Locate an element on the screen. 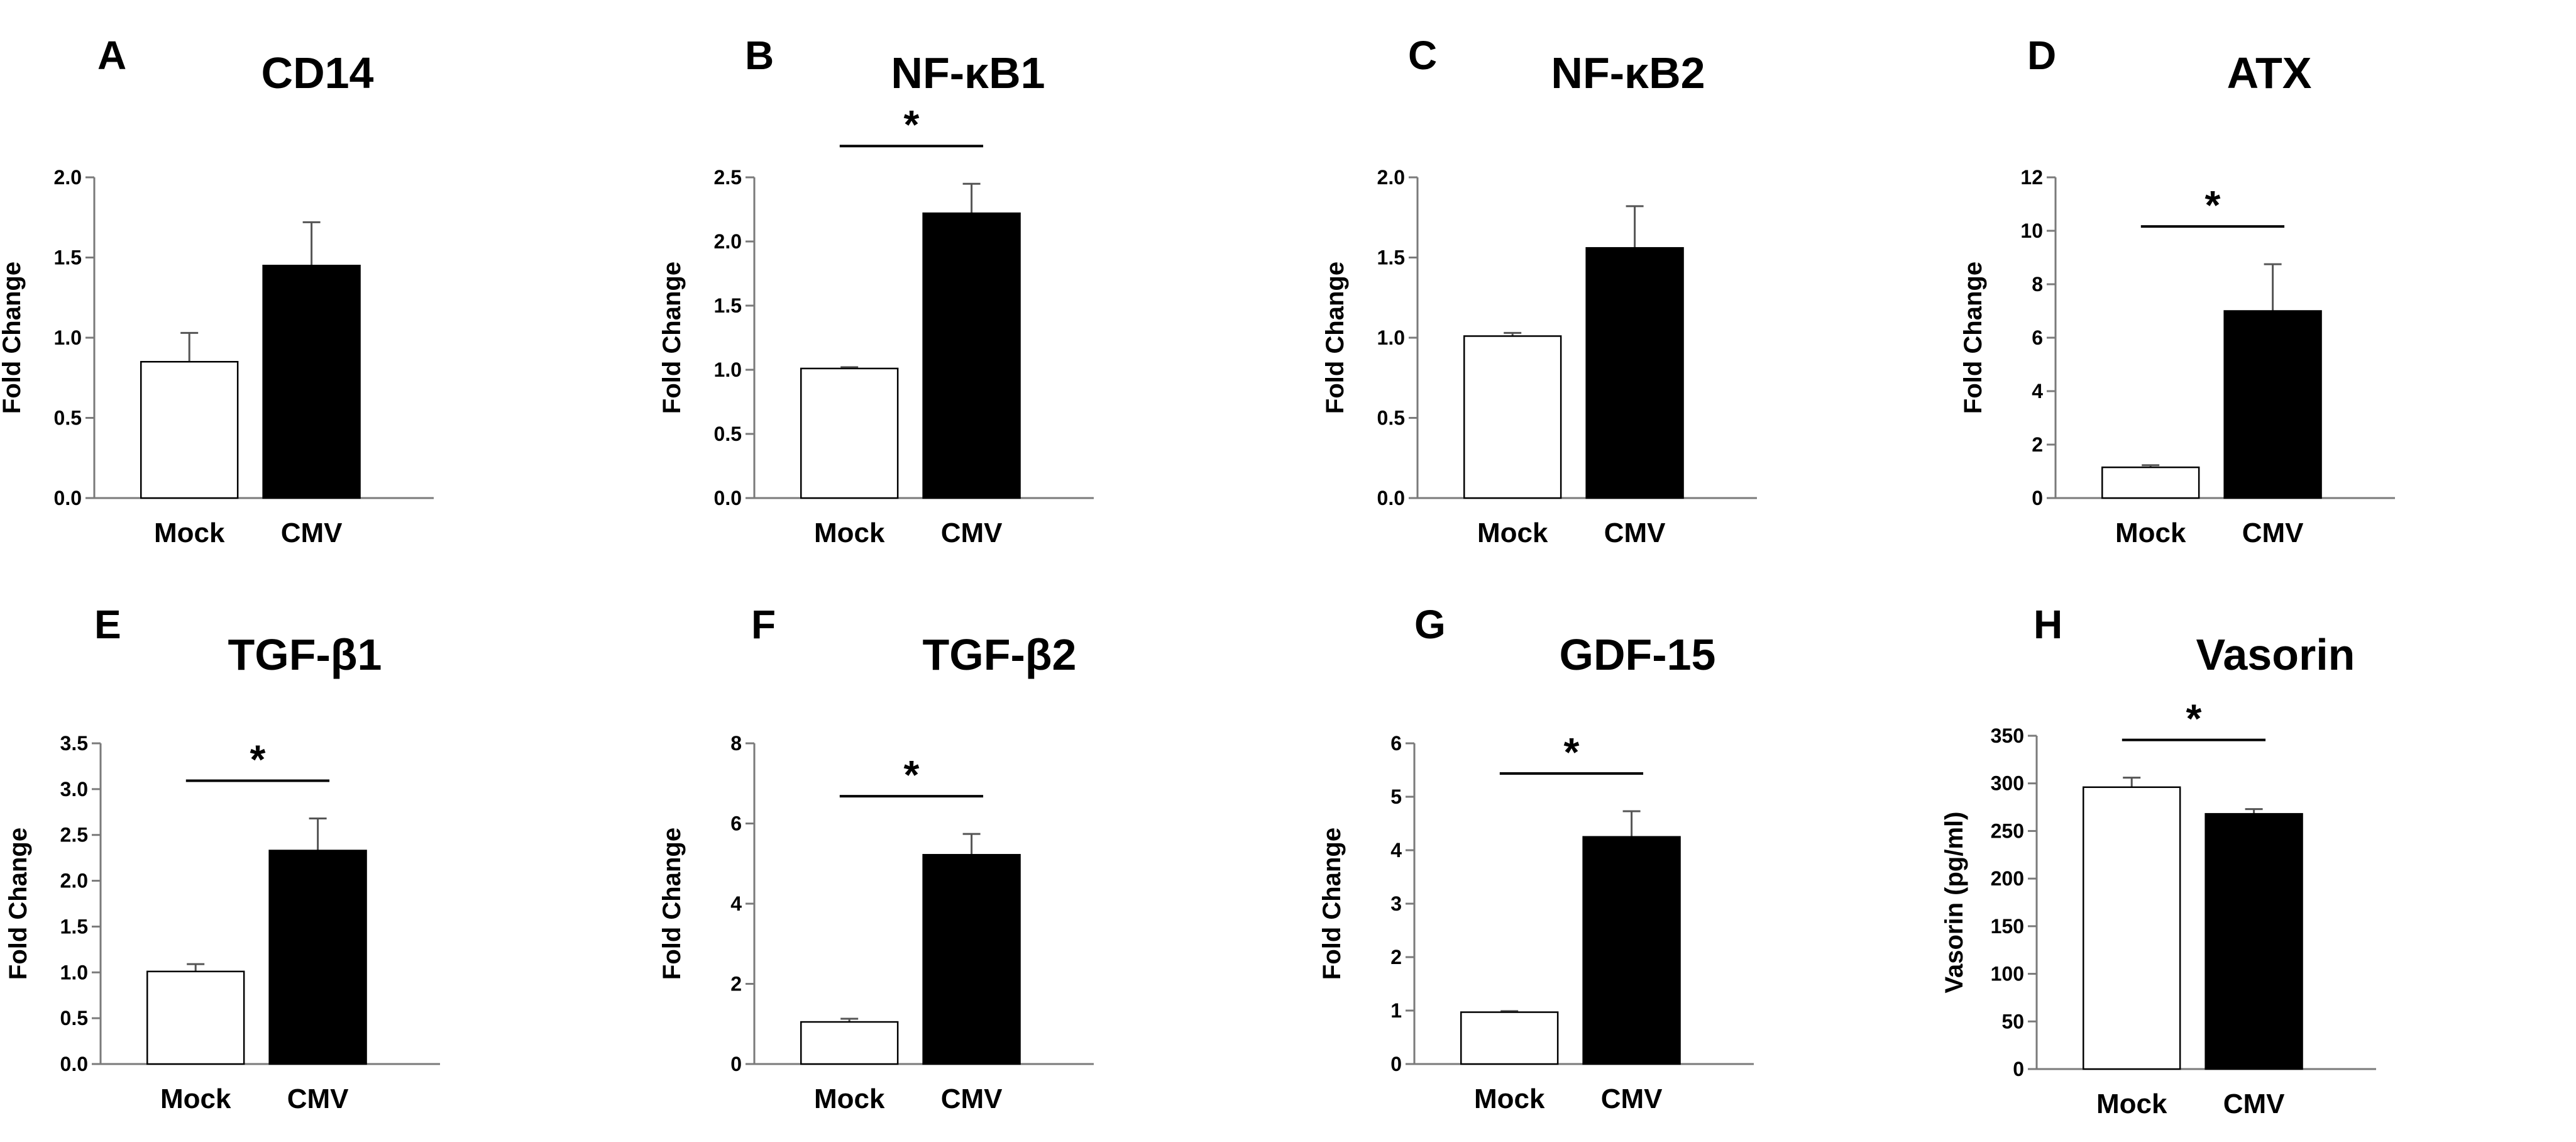 This screenshot has height=1142, width=2576. y-tick-label: 3.0 is located at coordinates (74, 789).